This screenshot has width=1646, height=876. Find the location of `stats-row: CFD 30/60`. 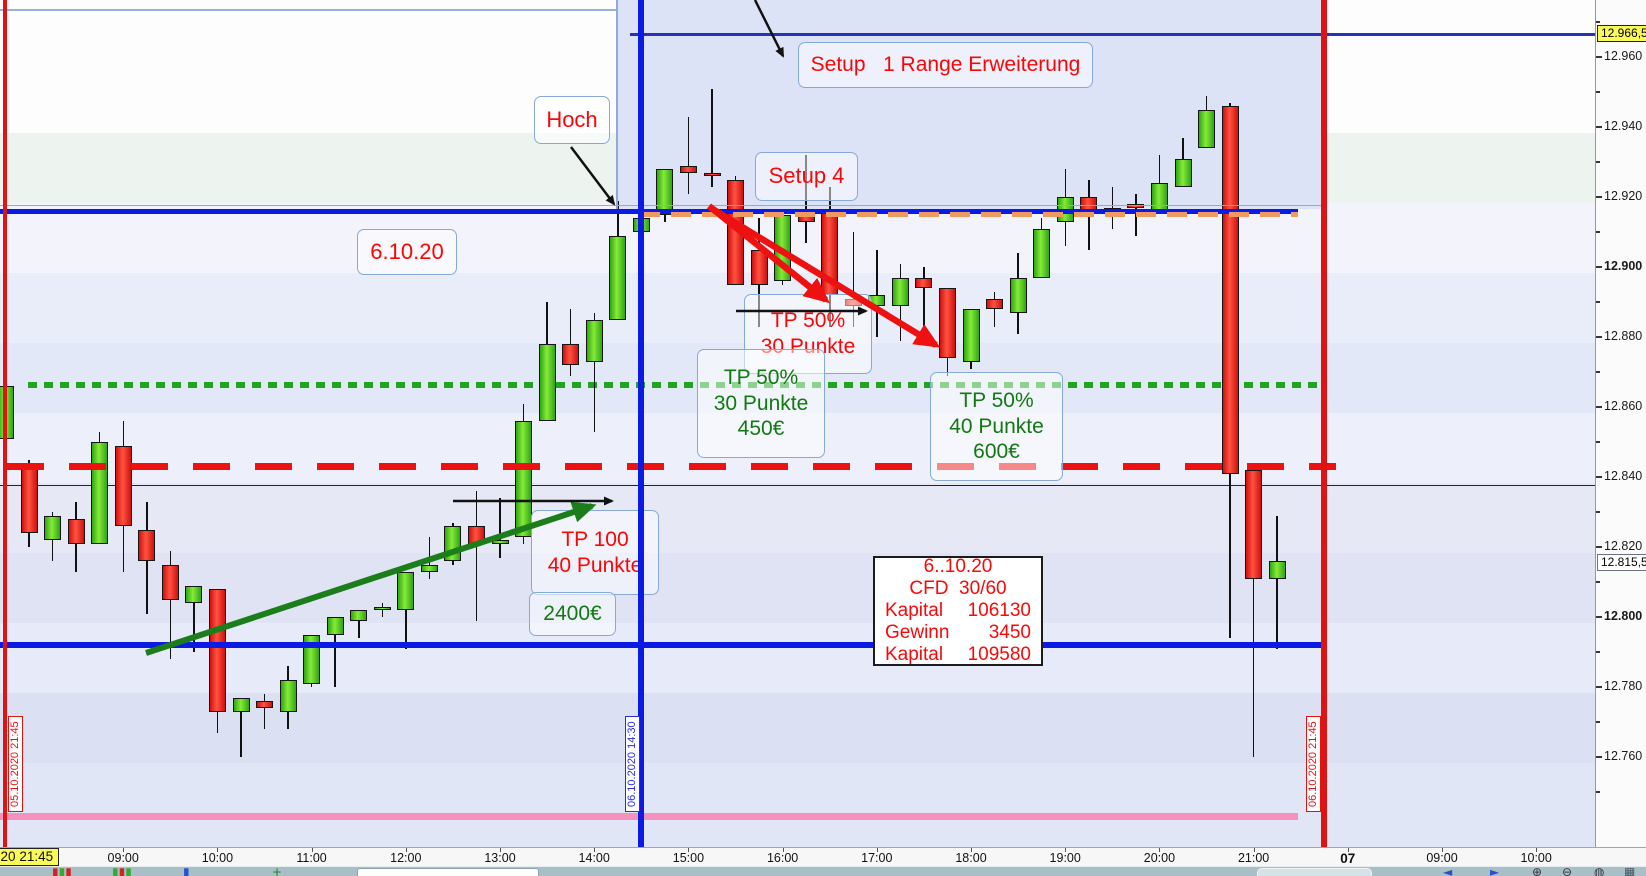

stats-row: CFD 30/60 is located at coordinates (958, 589).